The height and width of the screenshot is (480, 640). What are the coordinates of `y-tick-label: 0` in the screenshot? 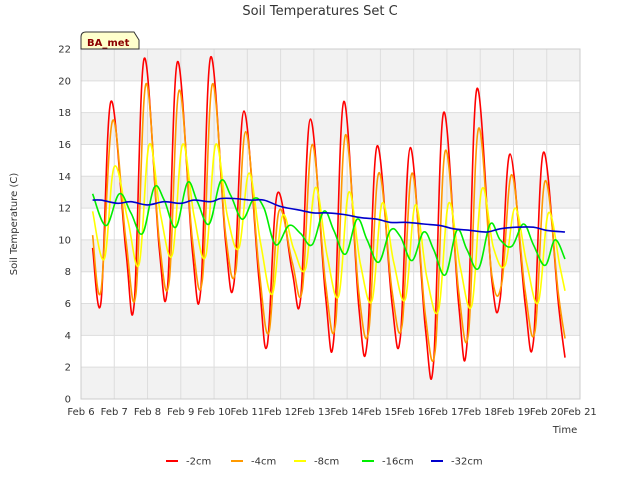 It's located at (68, 400).